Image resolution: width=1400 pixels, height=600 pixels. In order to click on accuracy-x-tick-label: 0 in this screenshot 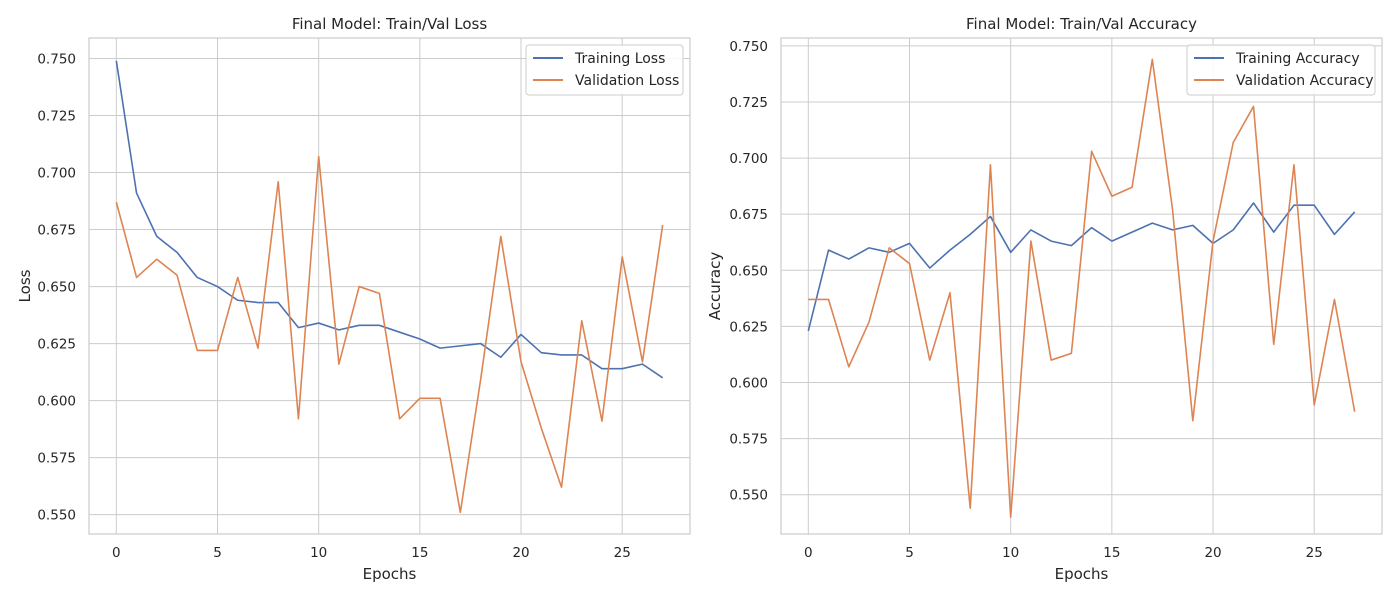, I will do `click(808, 553)`.